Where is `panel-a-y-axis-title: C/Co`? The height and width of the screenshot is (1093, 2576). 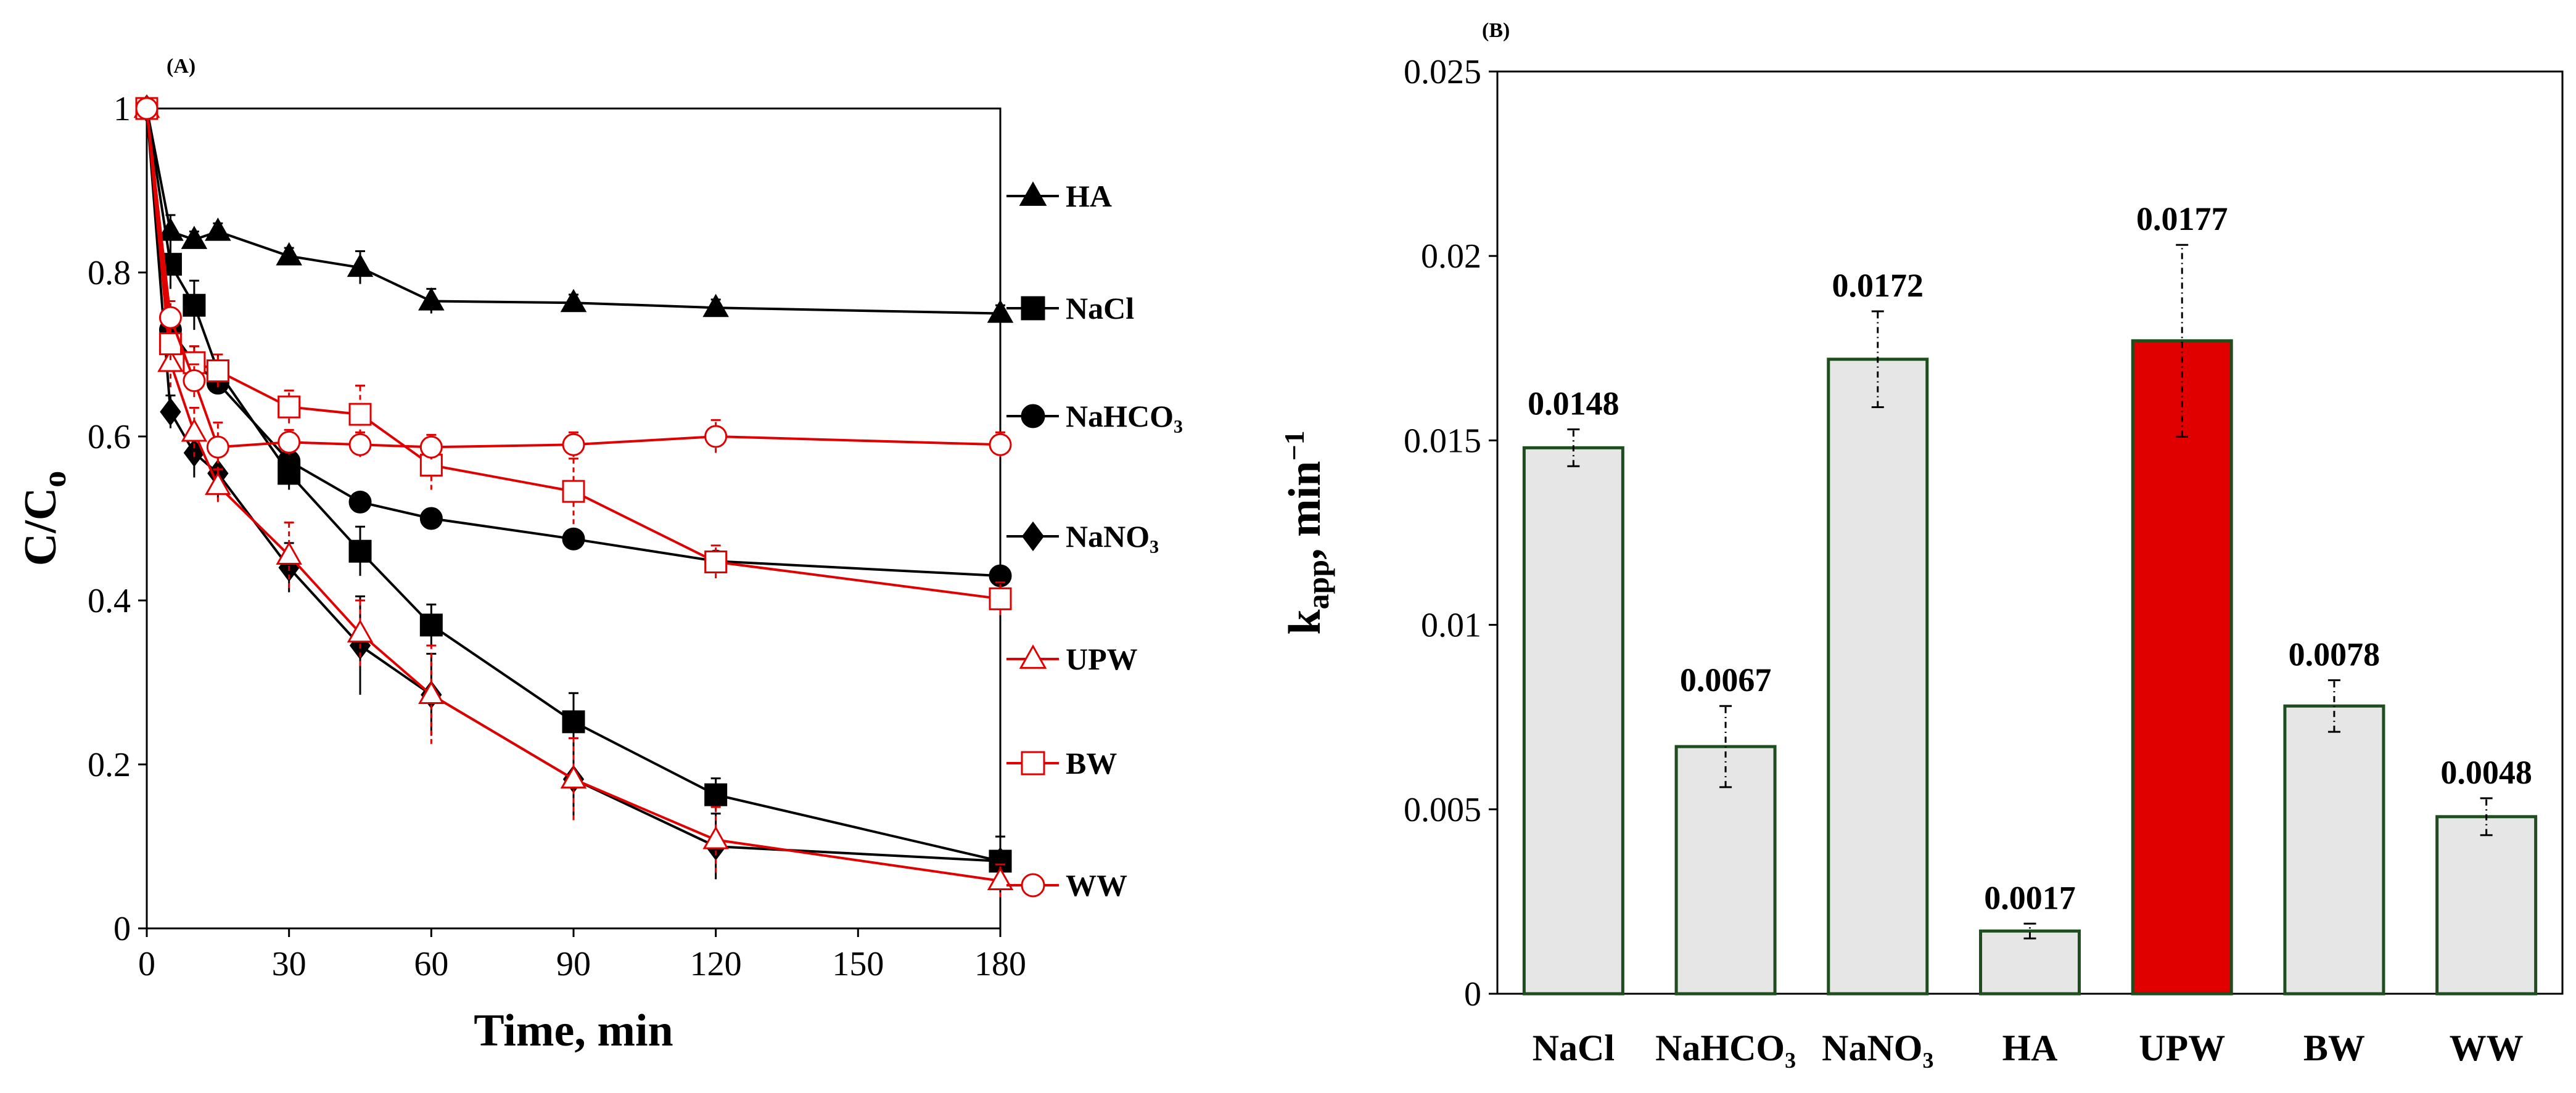
panel-a-y-axis-title: C/Co is located at coordinates (44, 518).